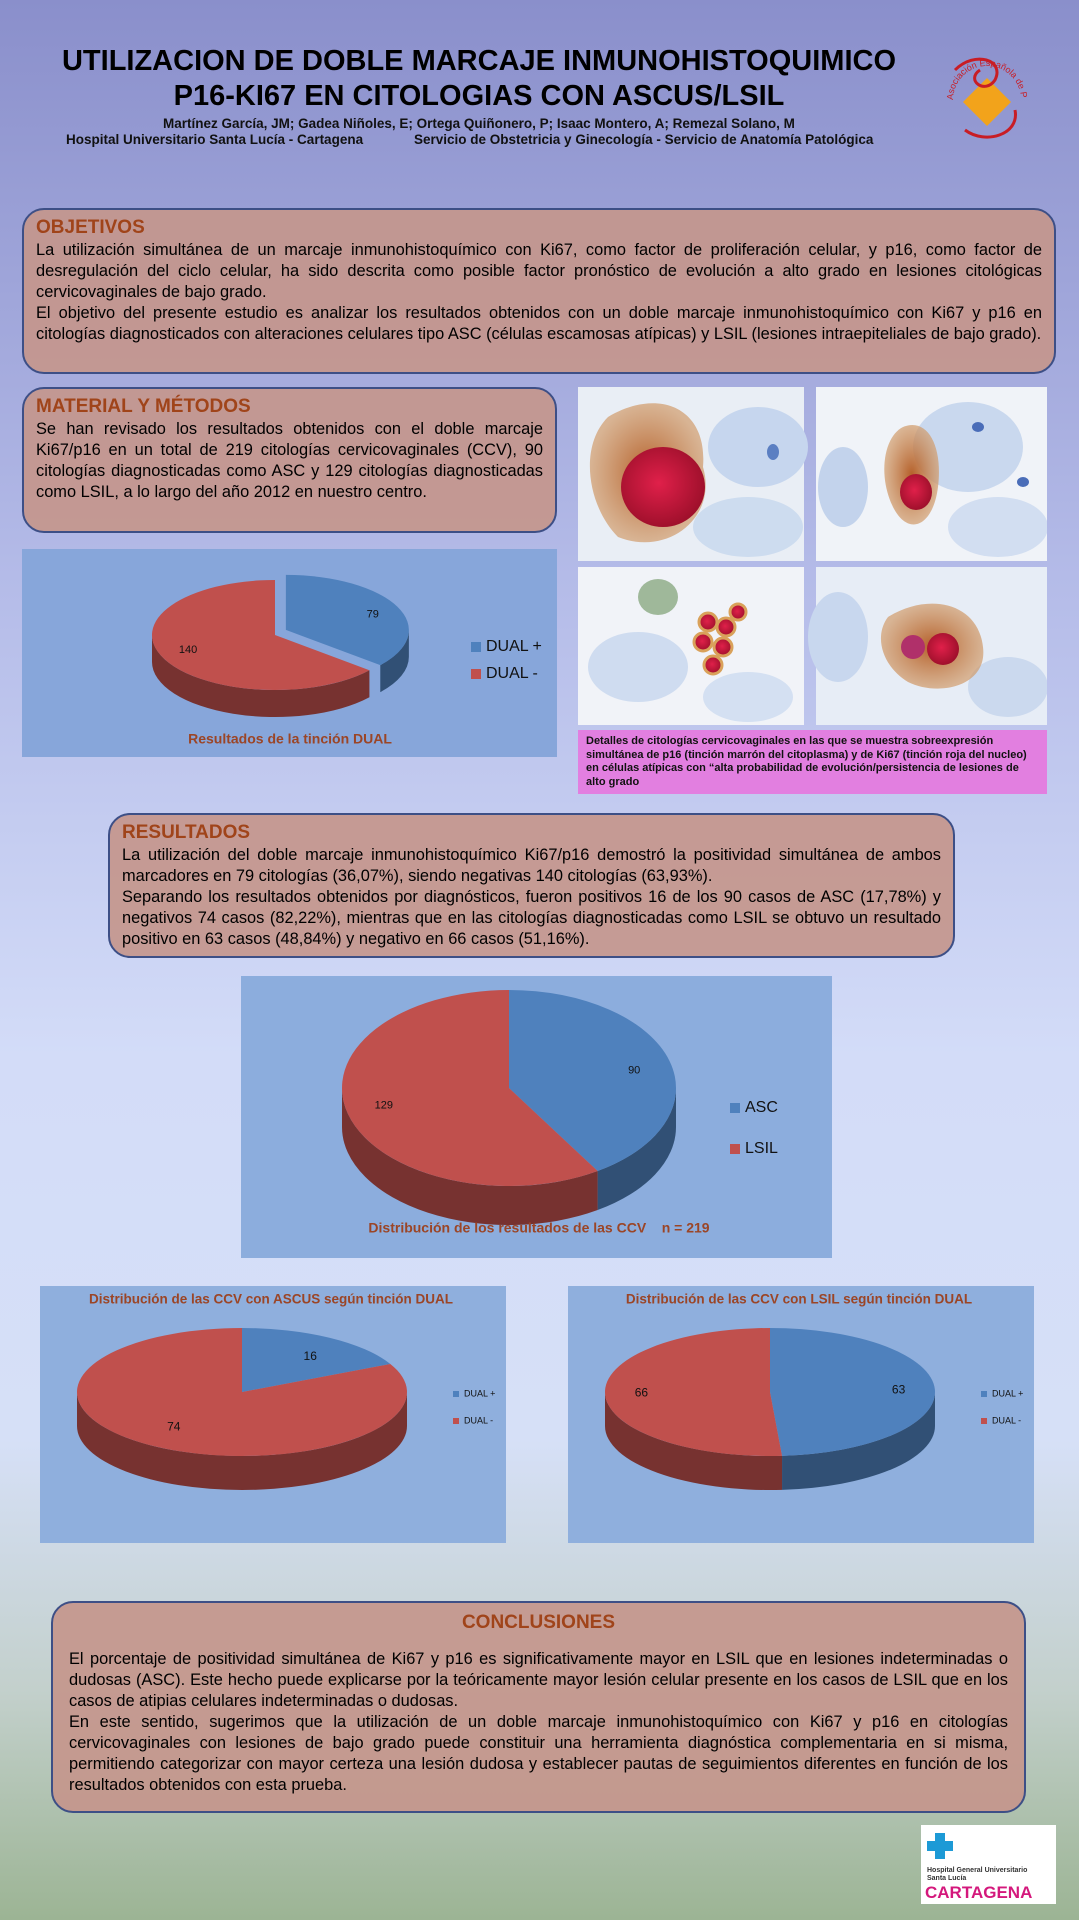 The height and width of the screenshot is (1920, 1079). What do you see at coordinates (761, 1148) in the screenshot?
I see `legend-label: LSIL` at bounding box center [761, 1148].